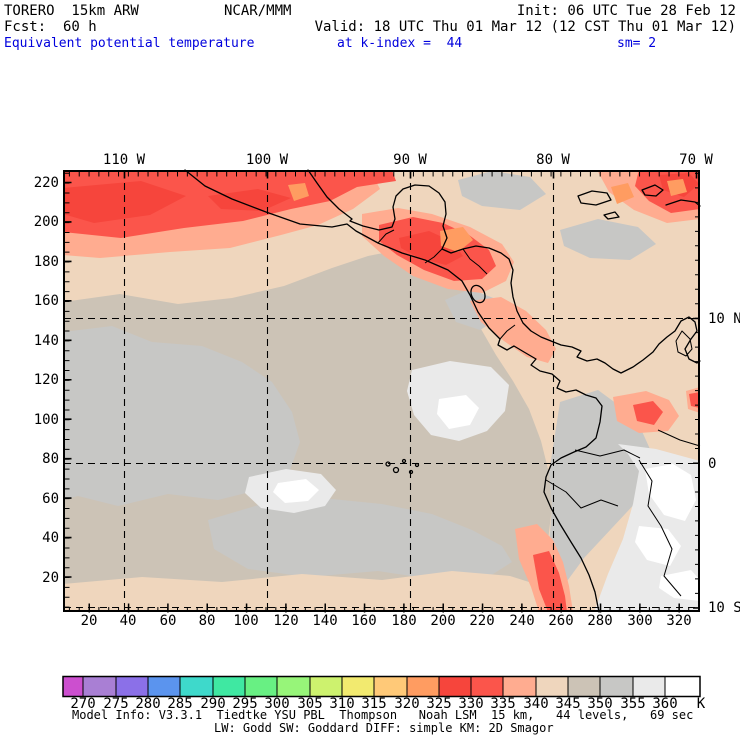 The image size is (740, 740). What do you see at coordinates (276, 704) in the screenshot?
I see `colorbar-label: 300` at bounding box center [276, 704].